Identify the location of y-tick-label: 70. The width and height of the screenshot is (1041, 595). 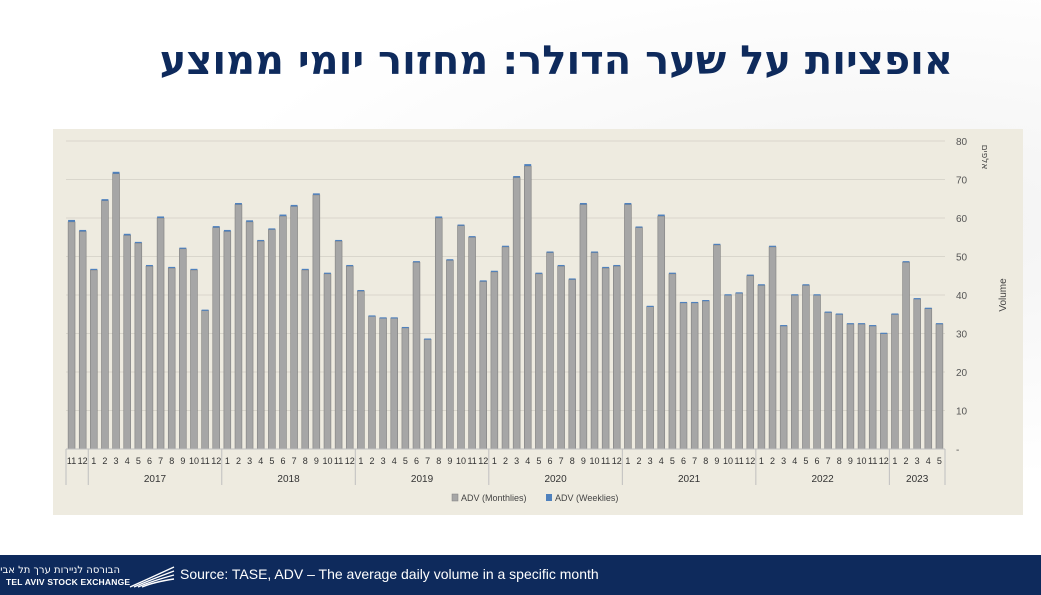
(962, 181).